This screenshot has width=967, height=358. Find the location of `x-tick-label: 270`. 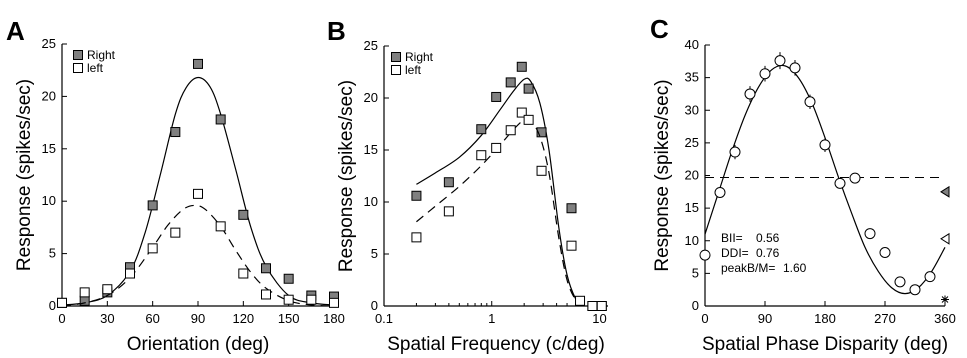

x-tick-label: 270 is located at coordinates (885, 318).